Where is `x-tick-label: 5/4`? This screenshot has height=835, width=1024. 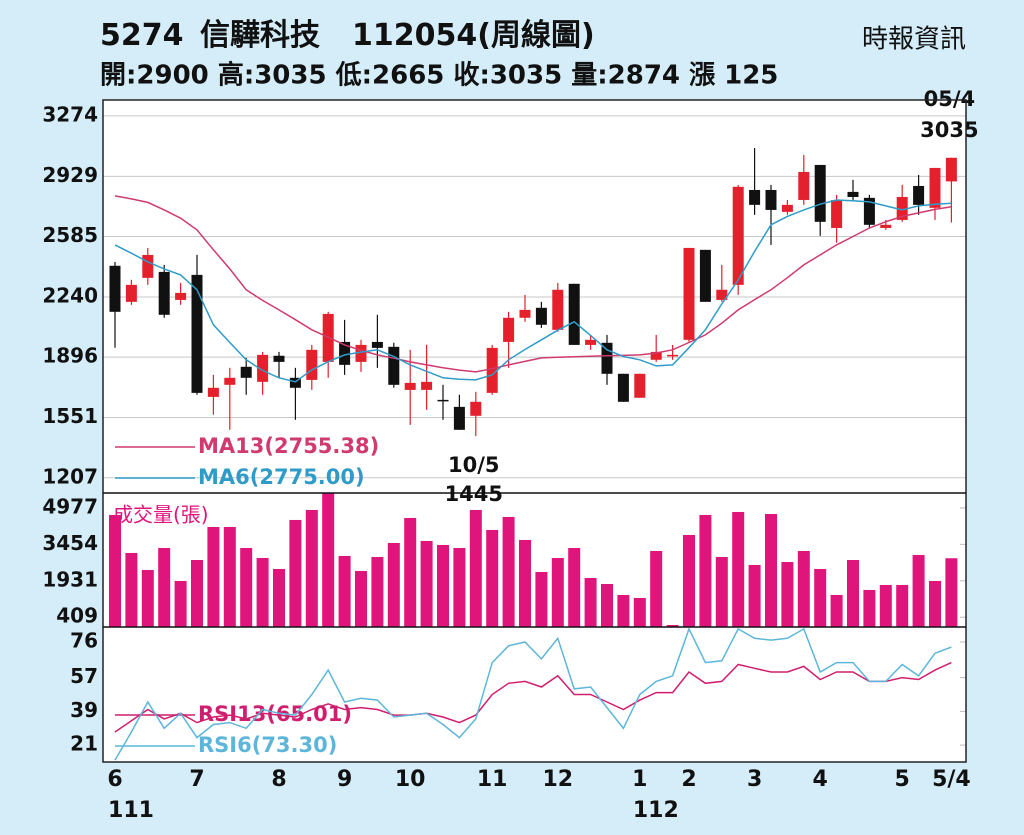 x-tick-label: 5/4 is located at coordinates (951, 779).